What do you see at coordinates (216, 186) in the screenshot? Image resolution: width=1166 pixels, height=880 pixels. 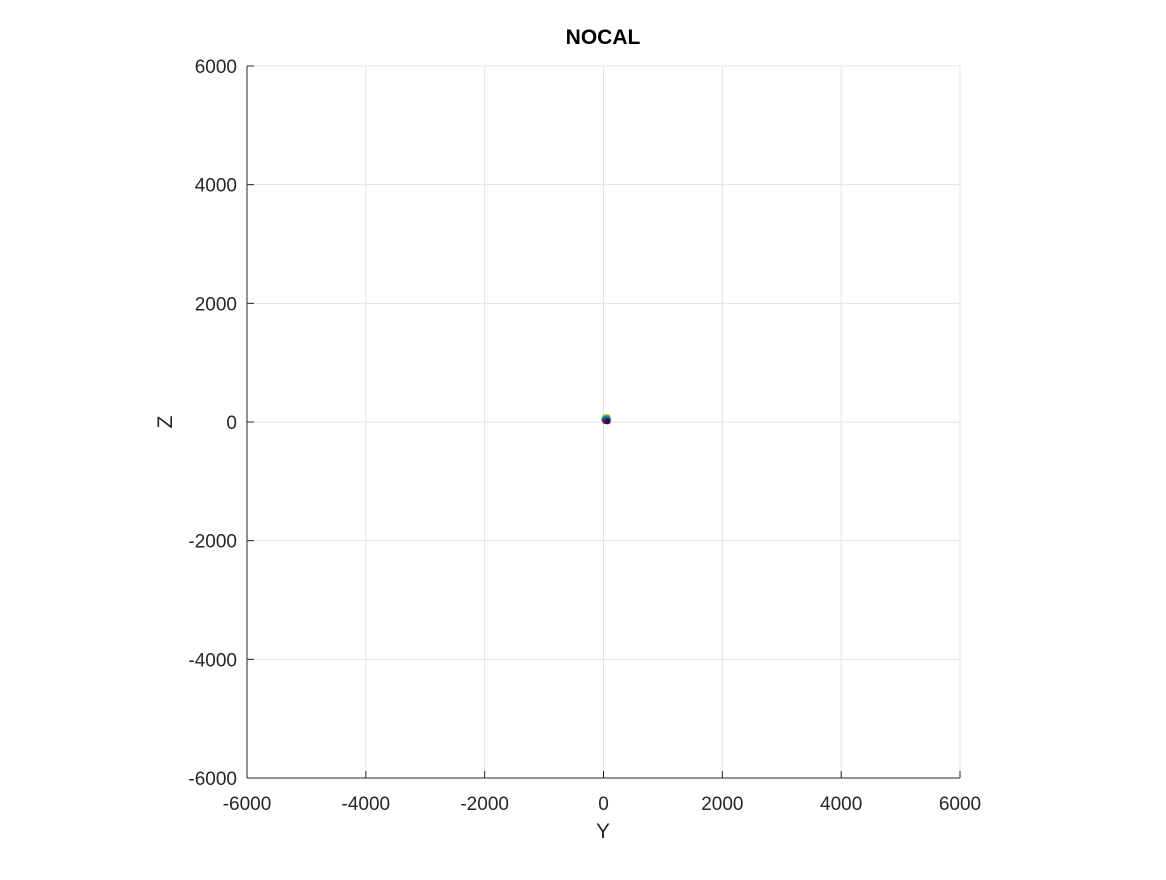 I see `y-tick-label: 4000` at bounding box center [216, 186].